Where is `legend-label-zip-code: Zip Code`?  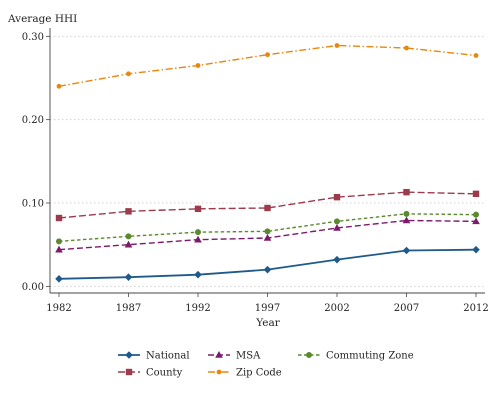
legend-label-zip-code: Zip Code is located at coordinates (259, 373).